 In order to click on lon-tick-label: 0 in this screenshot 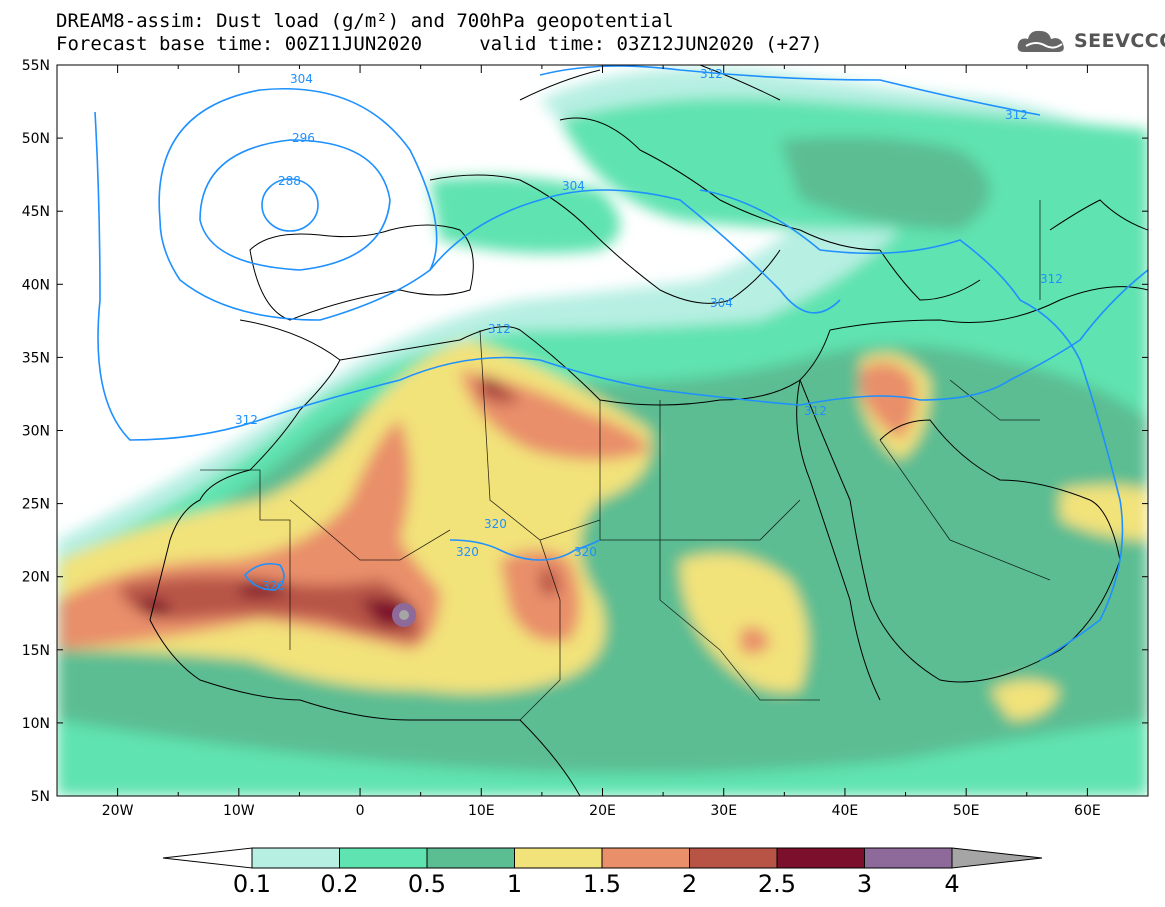, I will do `click(360, 811)`.